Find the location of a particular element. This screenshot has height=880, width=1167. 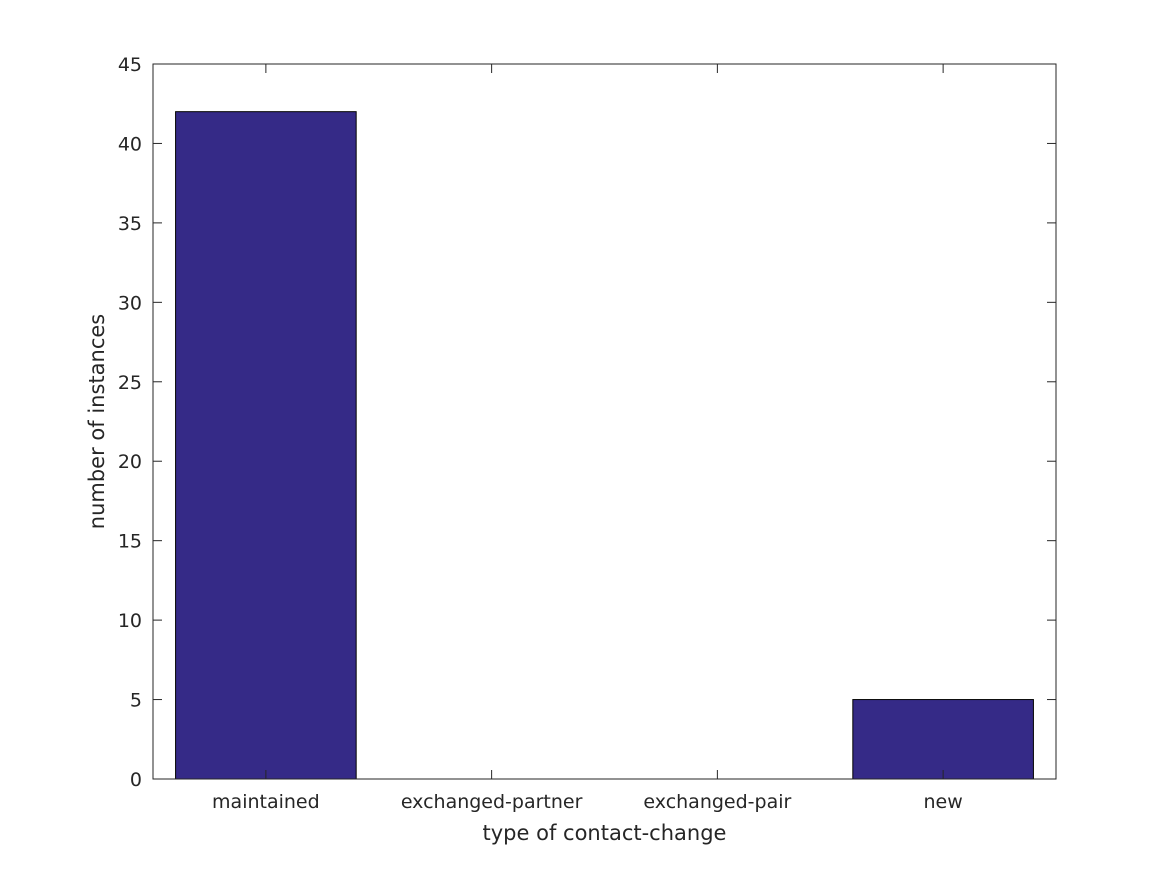

y-tick-label: 5 is located at coordinates (136, 701).